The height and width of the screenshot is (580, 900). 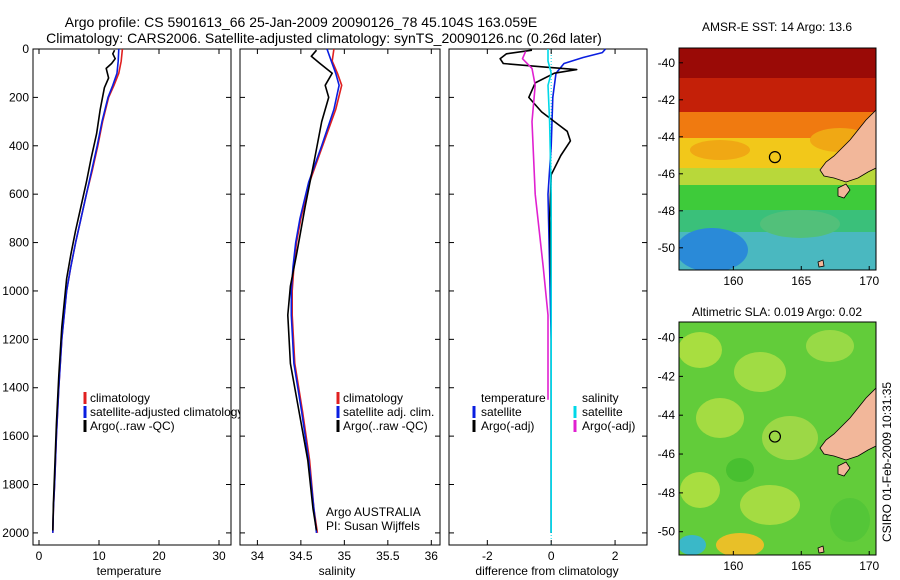 I want to click on sst-map-image, so click(x=777, y=159).